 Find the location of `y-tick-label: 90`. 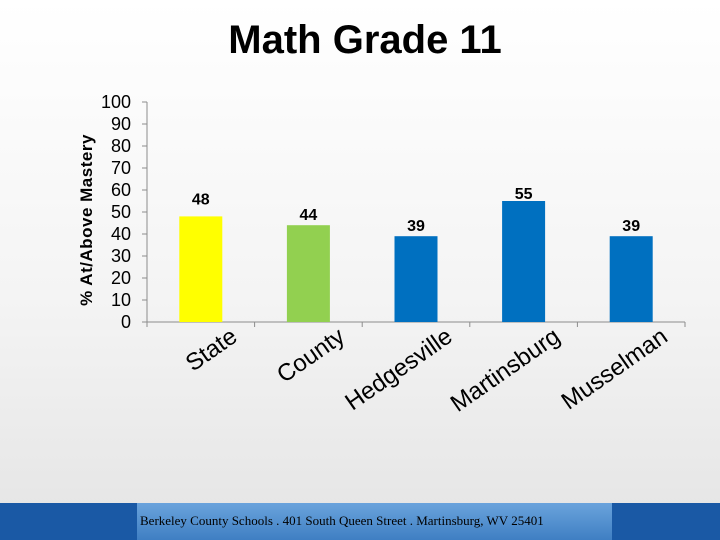

y-tick-label: 90 is located at coordinates (121, 124).